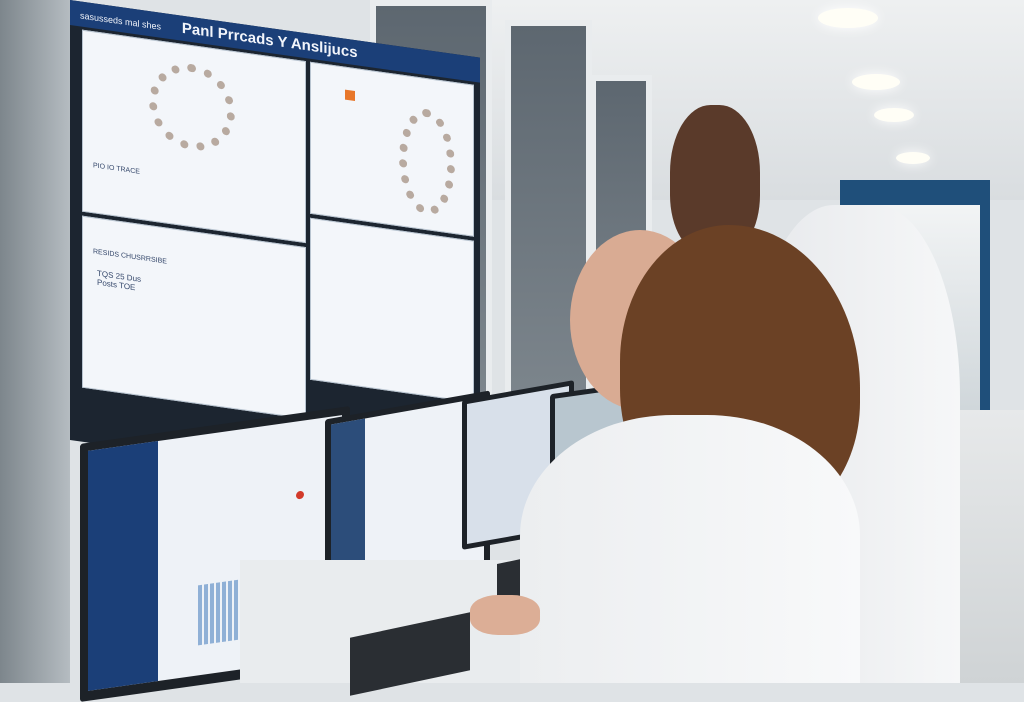 The width and height of the screenshot is (1024, 702). I want to click on lab-coat, so click(690, 549).